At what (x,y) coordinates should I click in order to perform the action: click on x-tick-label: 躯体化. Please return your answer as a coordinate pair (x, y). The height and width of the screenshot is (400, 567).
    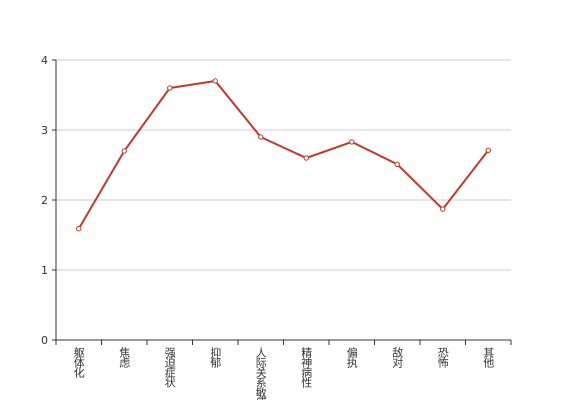
    Looking at the image, I should click on (78, 363).